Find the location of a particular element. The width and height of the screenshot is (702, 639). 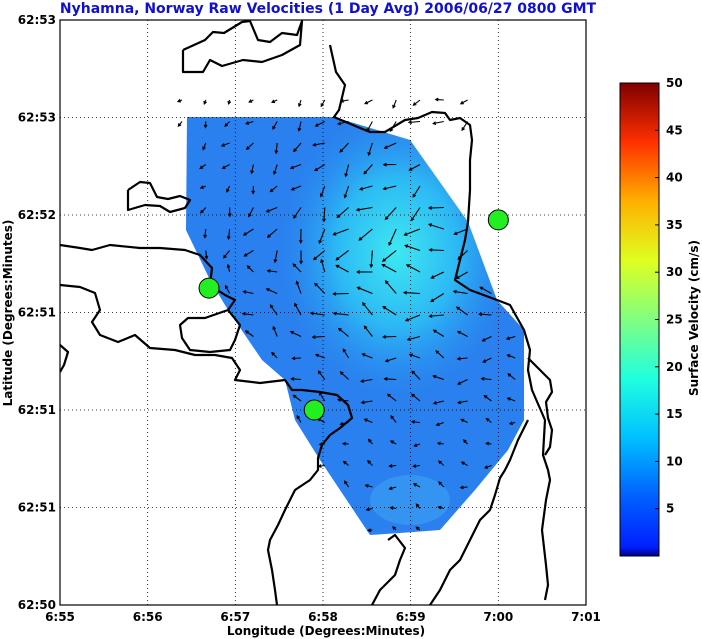

y-axis-label: Latitude (Degrees:Minutes) is located at coordinates (8, 313).